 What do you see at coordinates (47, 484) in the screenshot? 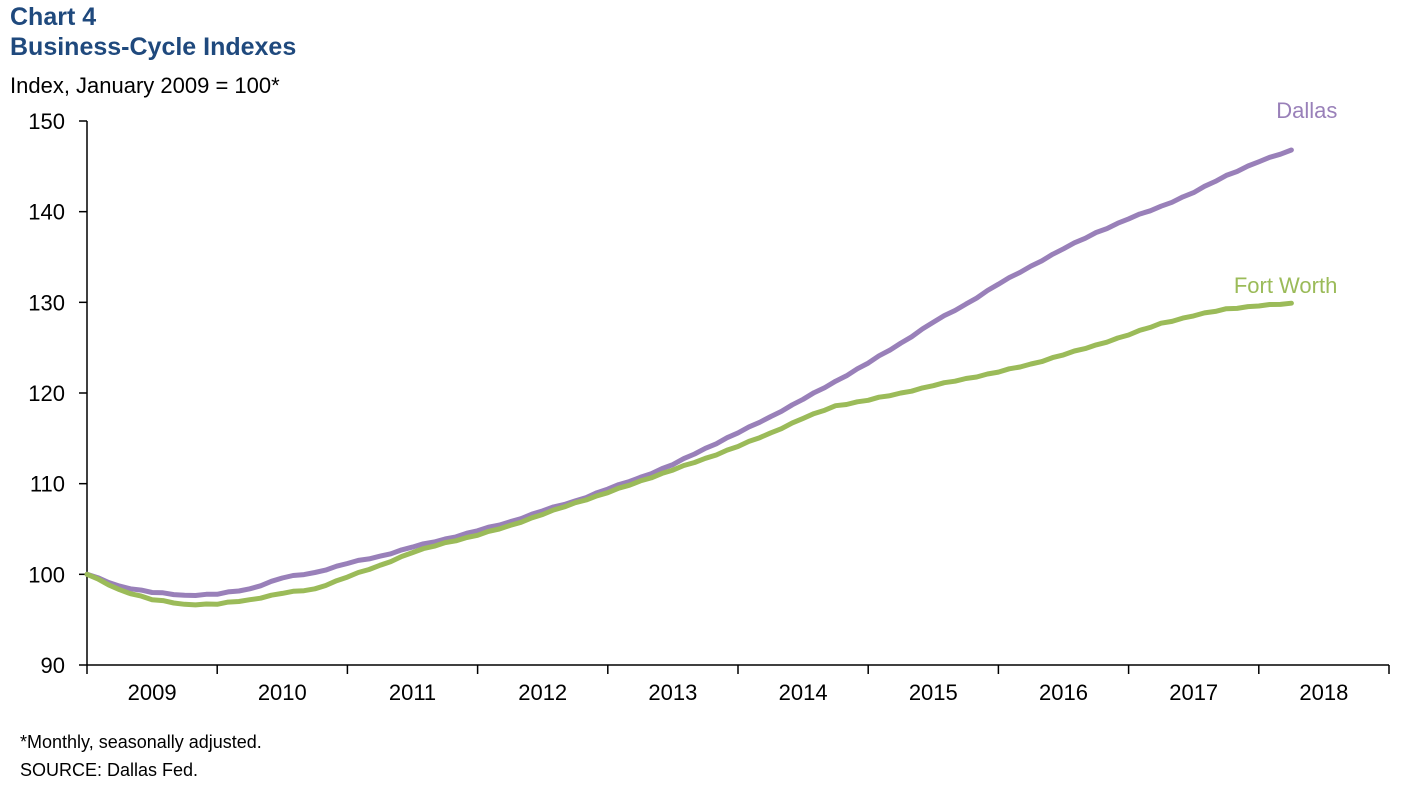
I see `y-tick-label: 110` at bounding box center [47, 484].